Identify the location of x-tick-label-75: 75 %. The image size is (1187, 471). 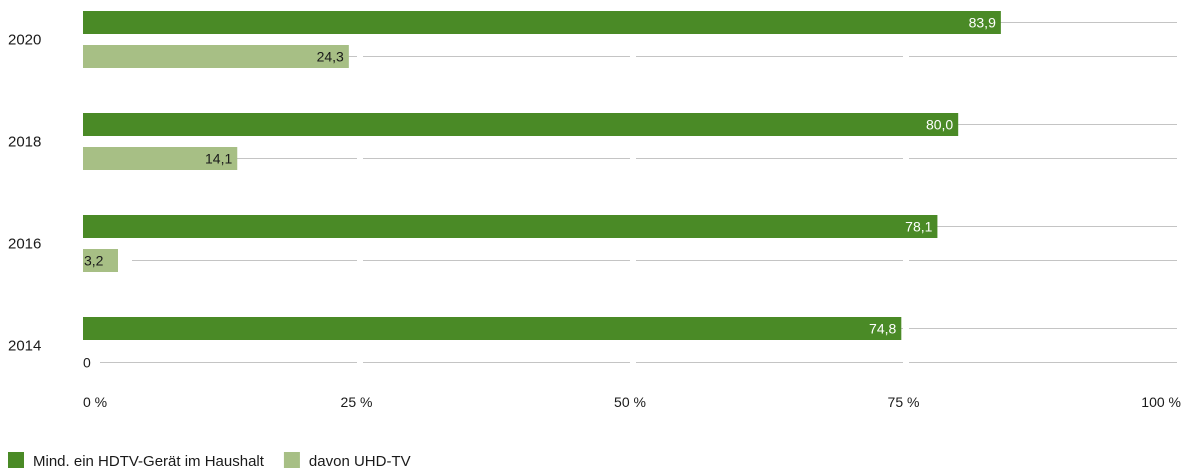
(904, 402).